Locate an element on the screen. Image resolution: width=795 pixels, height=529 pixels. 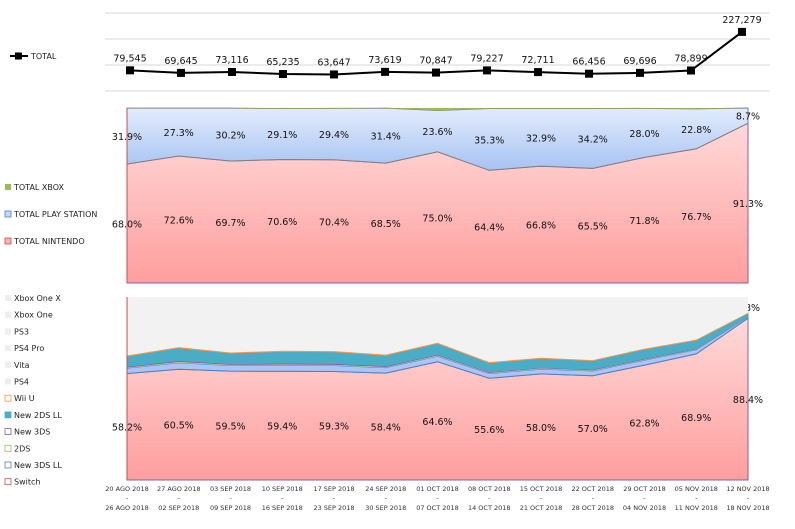
legend-wii-u-icon is located at coordinates (8, 398).